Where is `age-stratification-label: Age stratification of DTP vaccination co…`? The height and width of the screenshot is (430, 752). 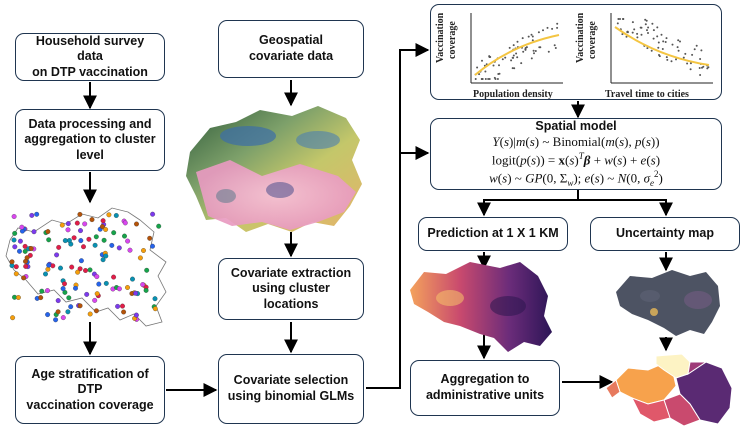 age-stratification-label: Age stratification of DTP vaccination co… is located at coordinates (90, 389).